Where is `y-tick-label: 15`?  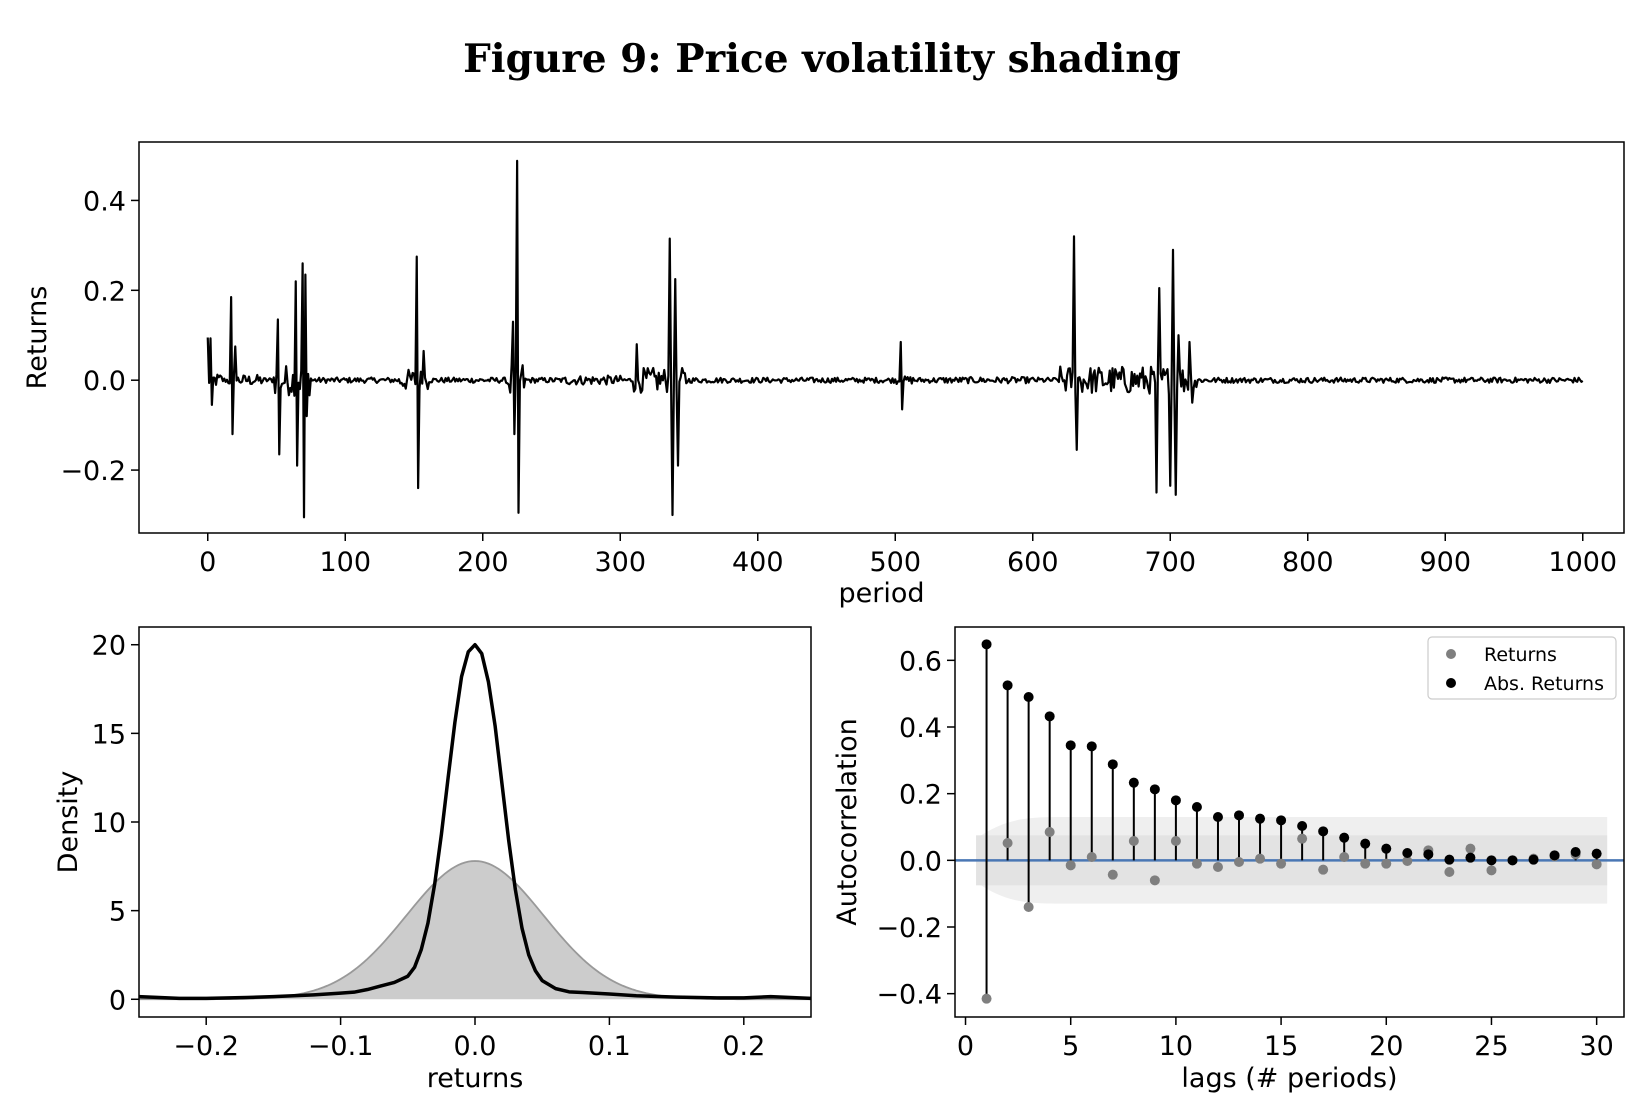 y-tick-label: 15 is located at coordinates (109, 734).